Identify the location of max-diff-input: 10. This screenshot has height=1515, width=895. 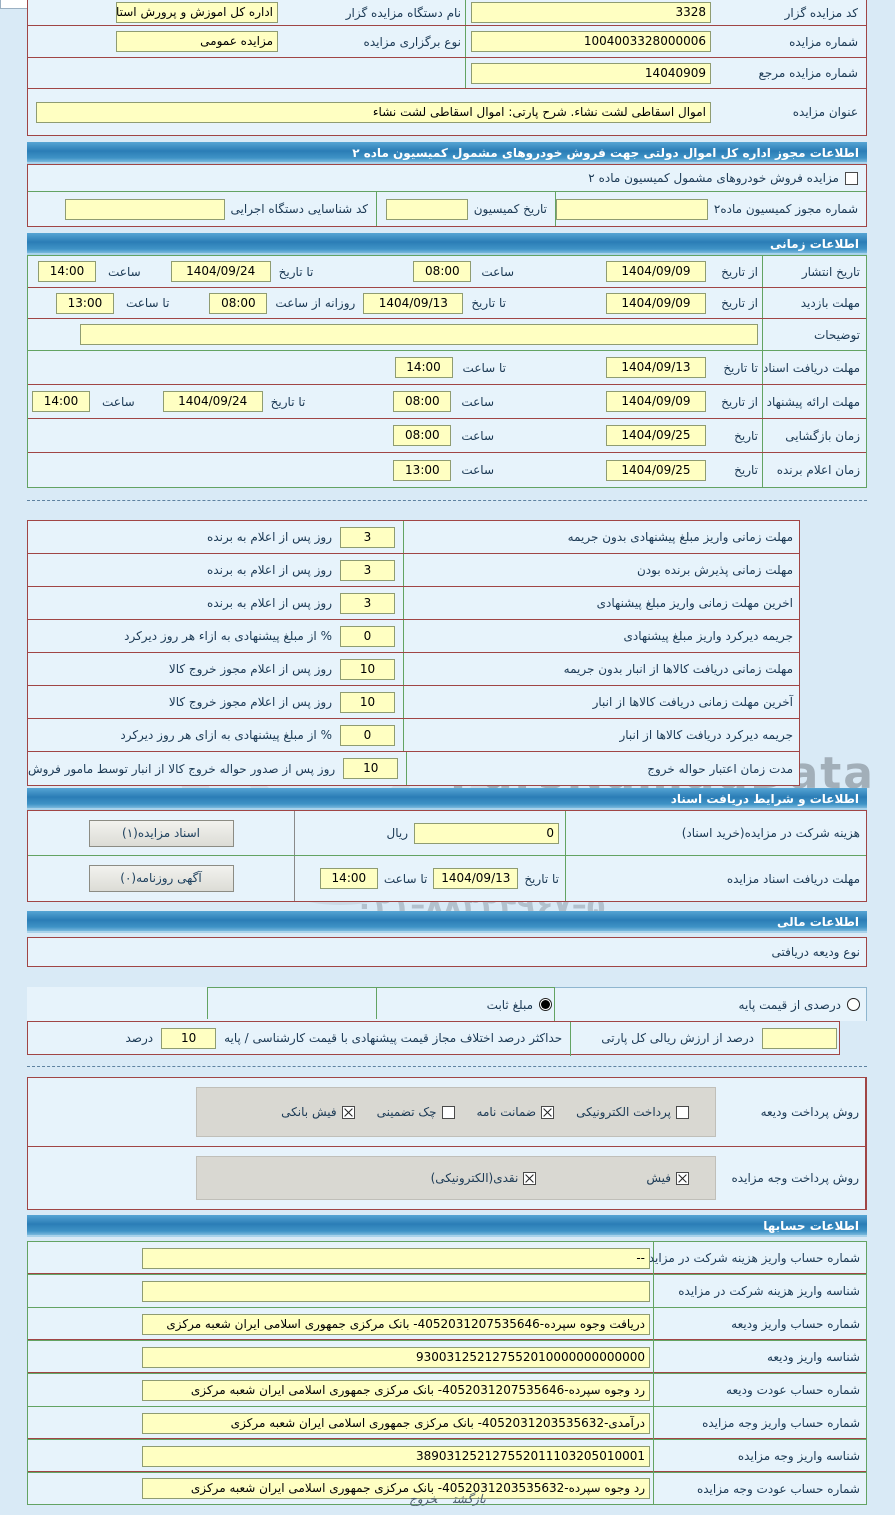
(189, 1038).